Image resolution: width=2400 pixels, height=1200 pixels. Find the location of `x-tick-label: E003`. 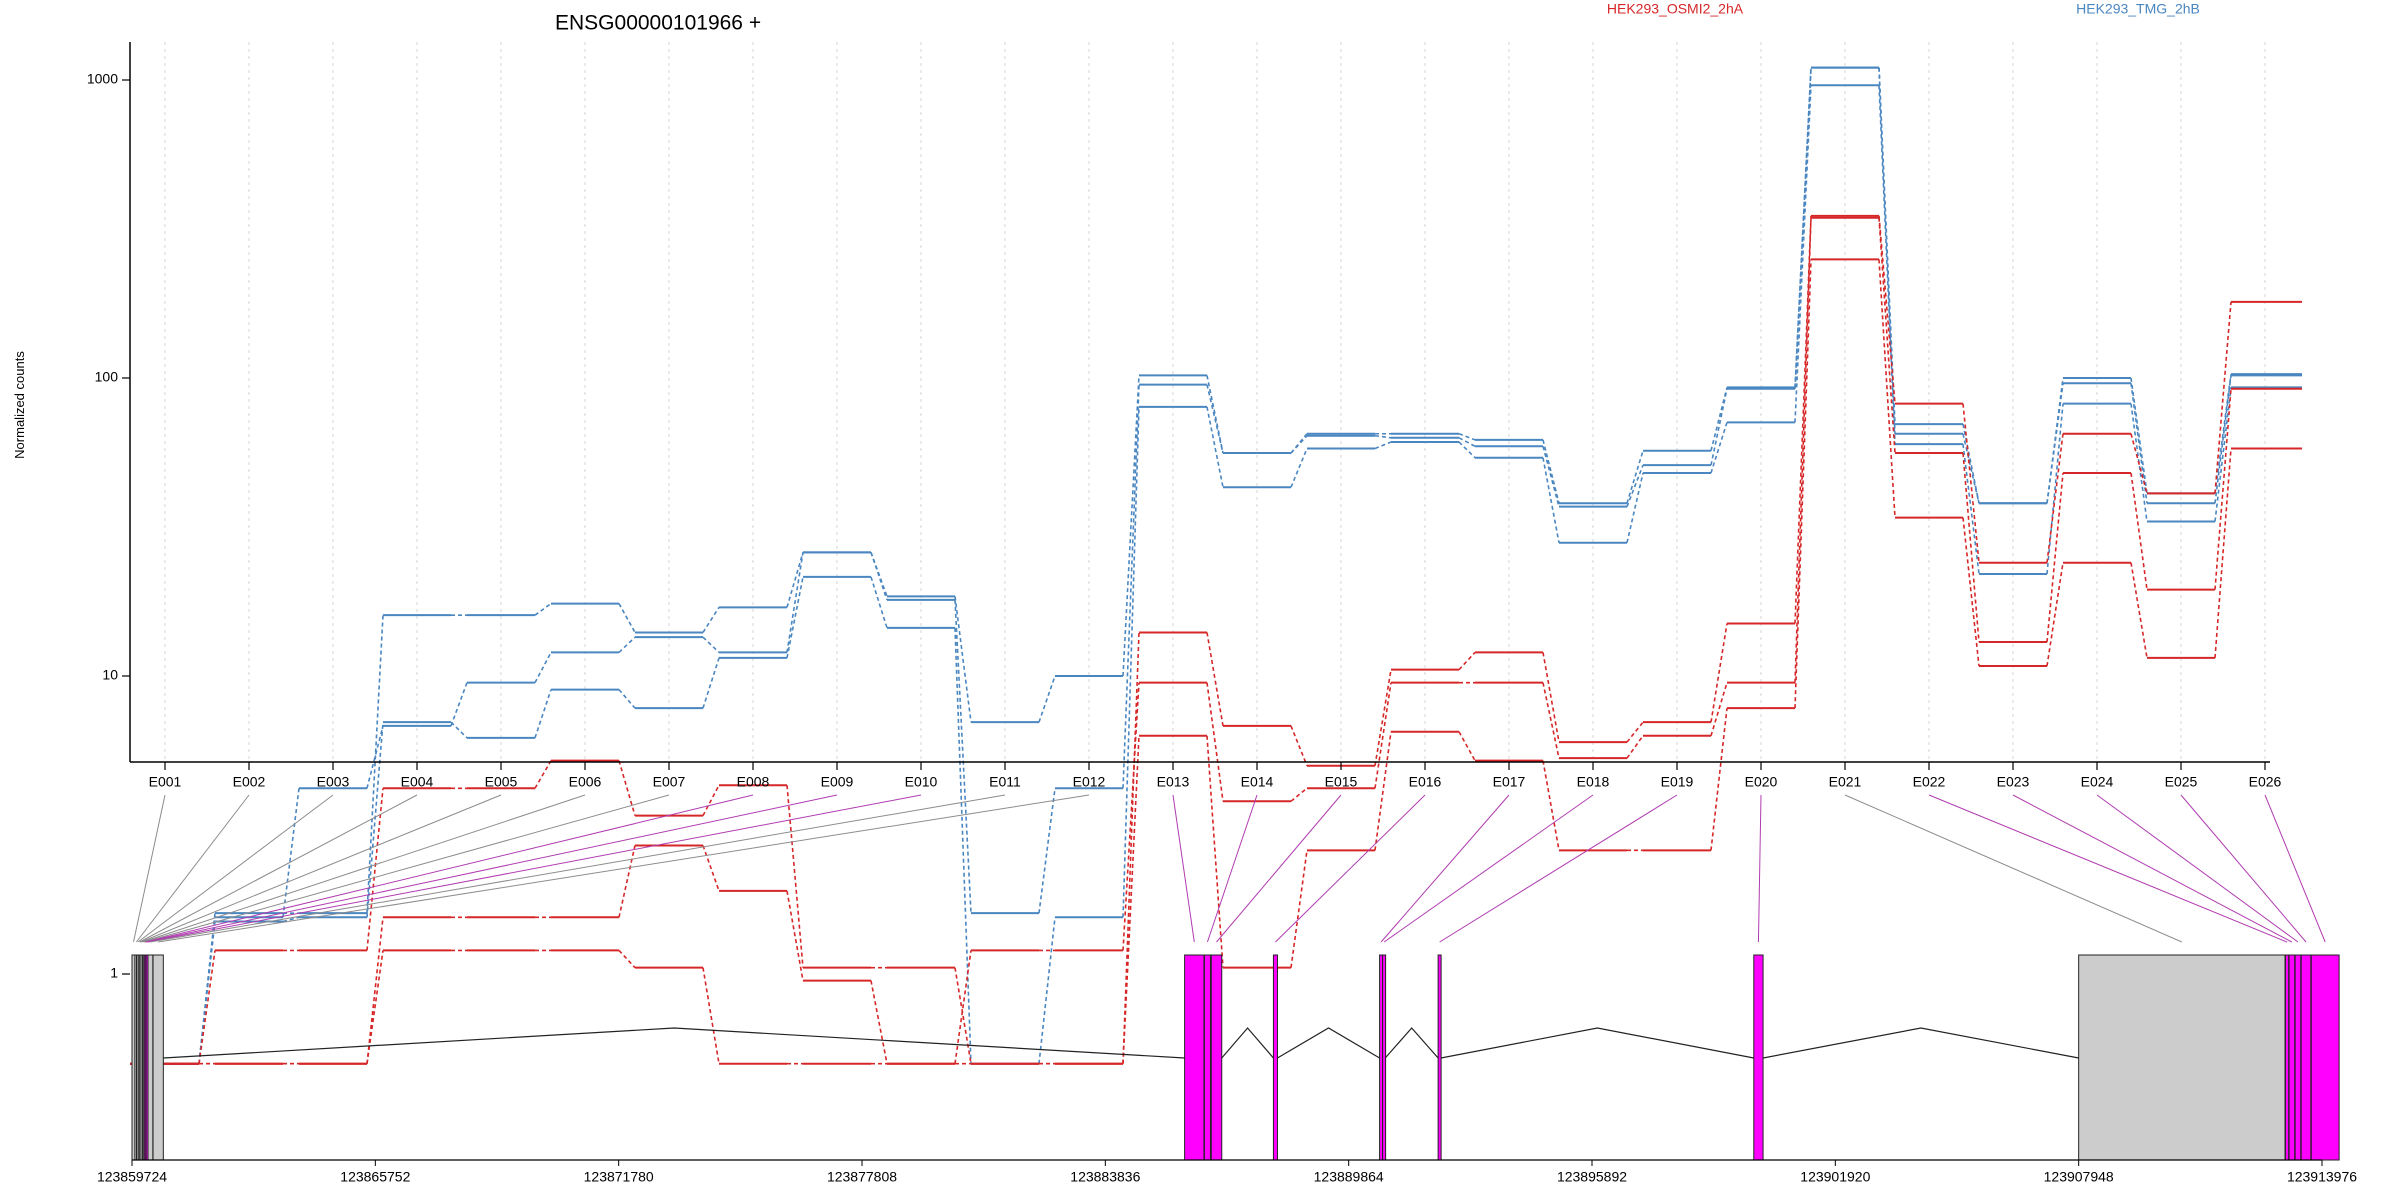

x-tick-label: E003 is located at coordinates (333, 782).